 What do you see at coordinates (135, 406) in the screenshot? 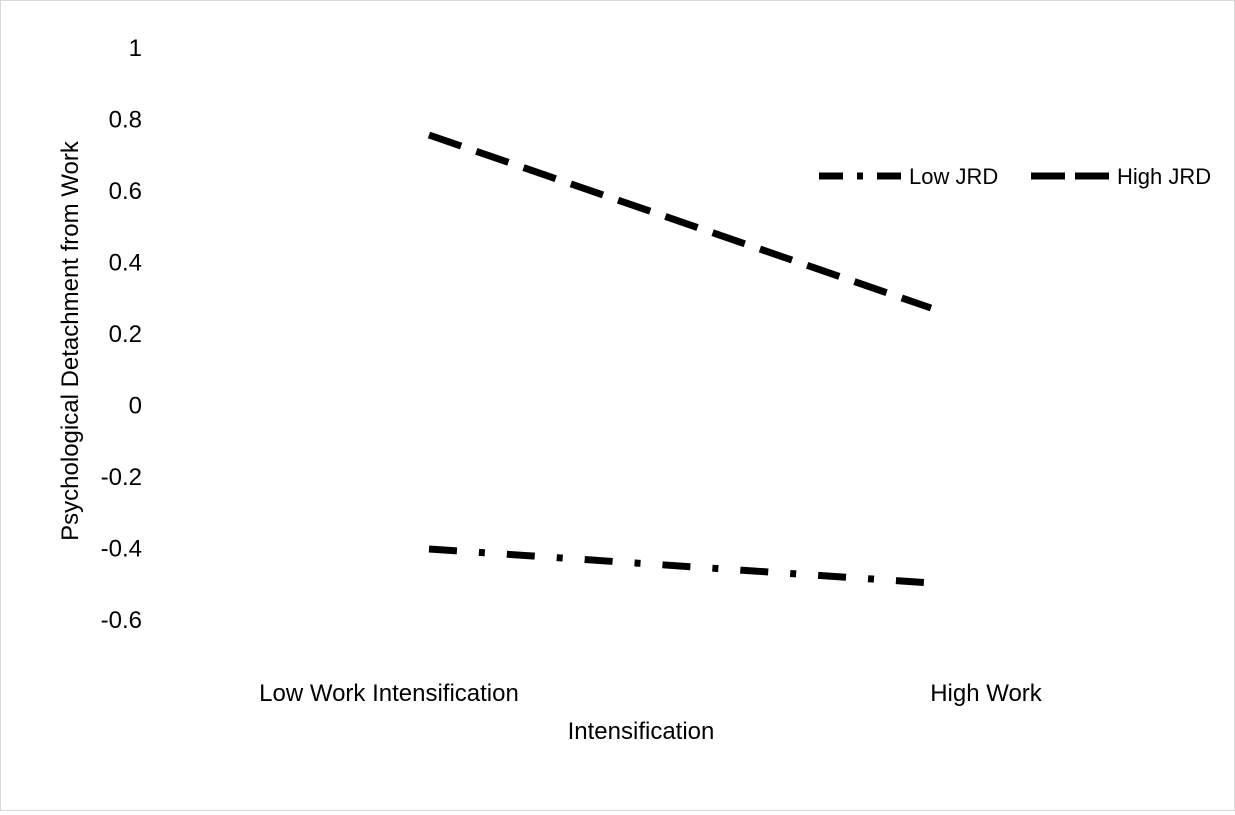
I see `y-tick-label: 0` at bounding box center [135, 406].